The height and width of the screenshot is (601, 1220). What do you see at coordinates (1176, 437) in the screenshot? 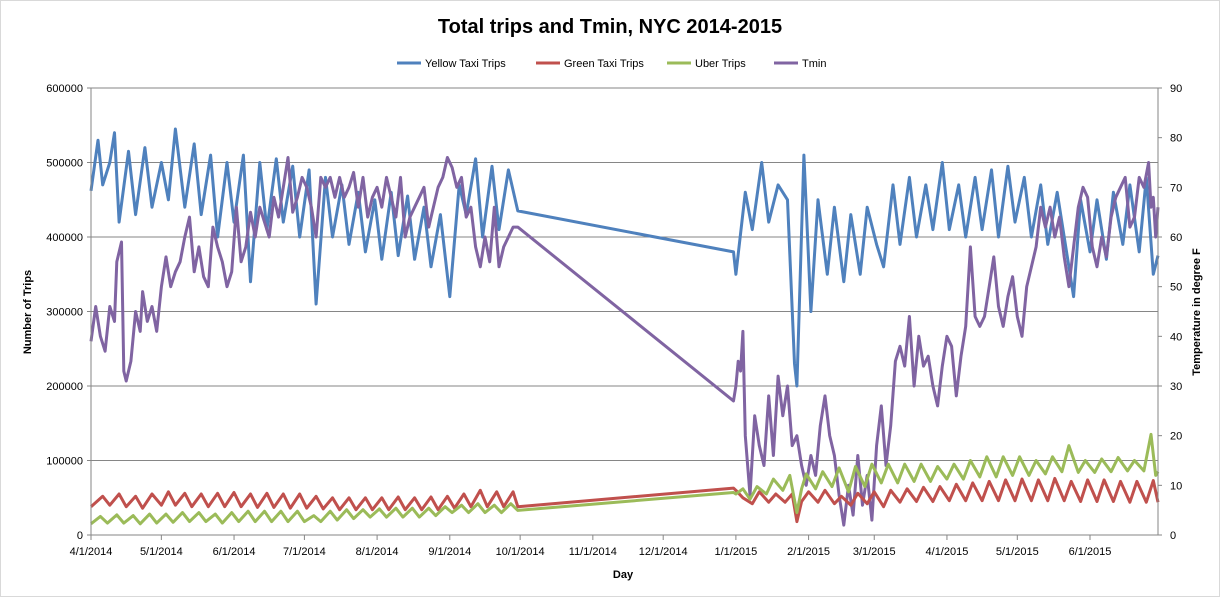
I see `y2-tick-label: 20` at bounding box center [1176, 437].